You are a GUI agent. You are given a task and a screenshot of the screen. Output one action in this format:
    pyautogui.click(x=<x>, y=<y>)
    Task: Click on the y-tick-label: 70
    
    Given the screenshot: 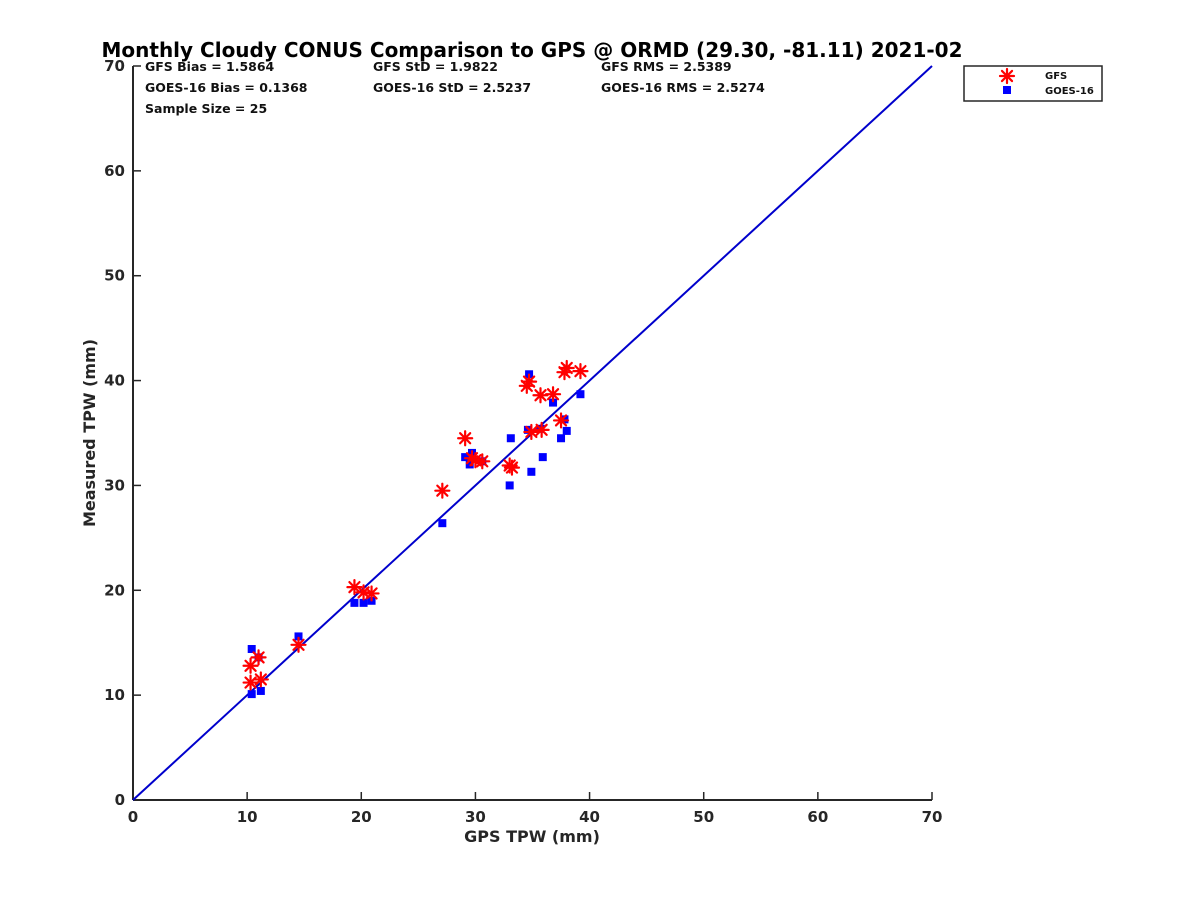 What is the action you would take?
    pyautogui.click(x=114, y=66)
    